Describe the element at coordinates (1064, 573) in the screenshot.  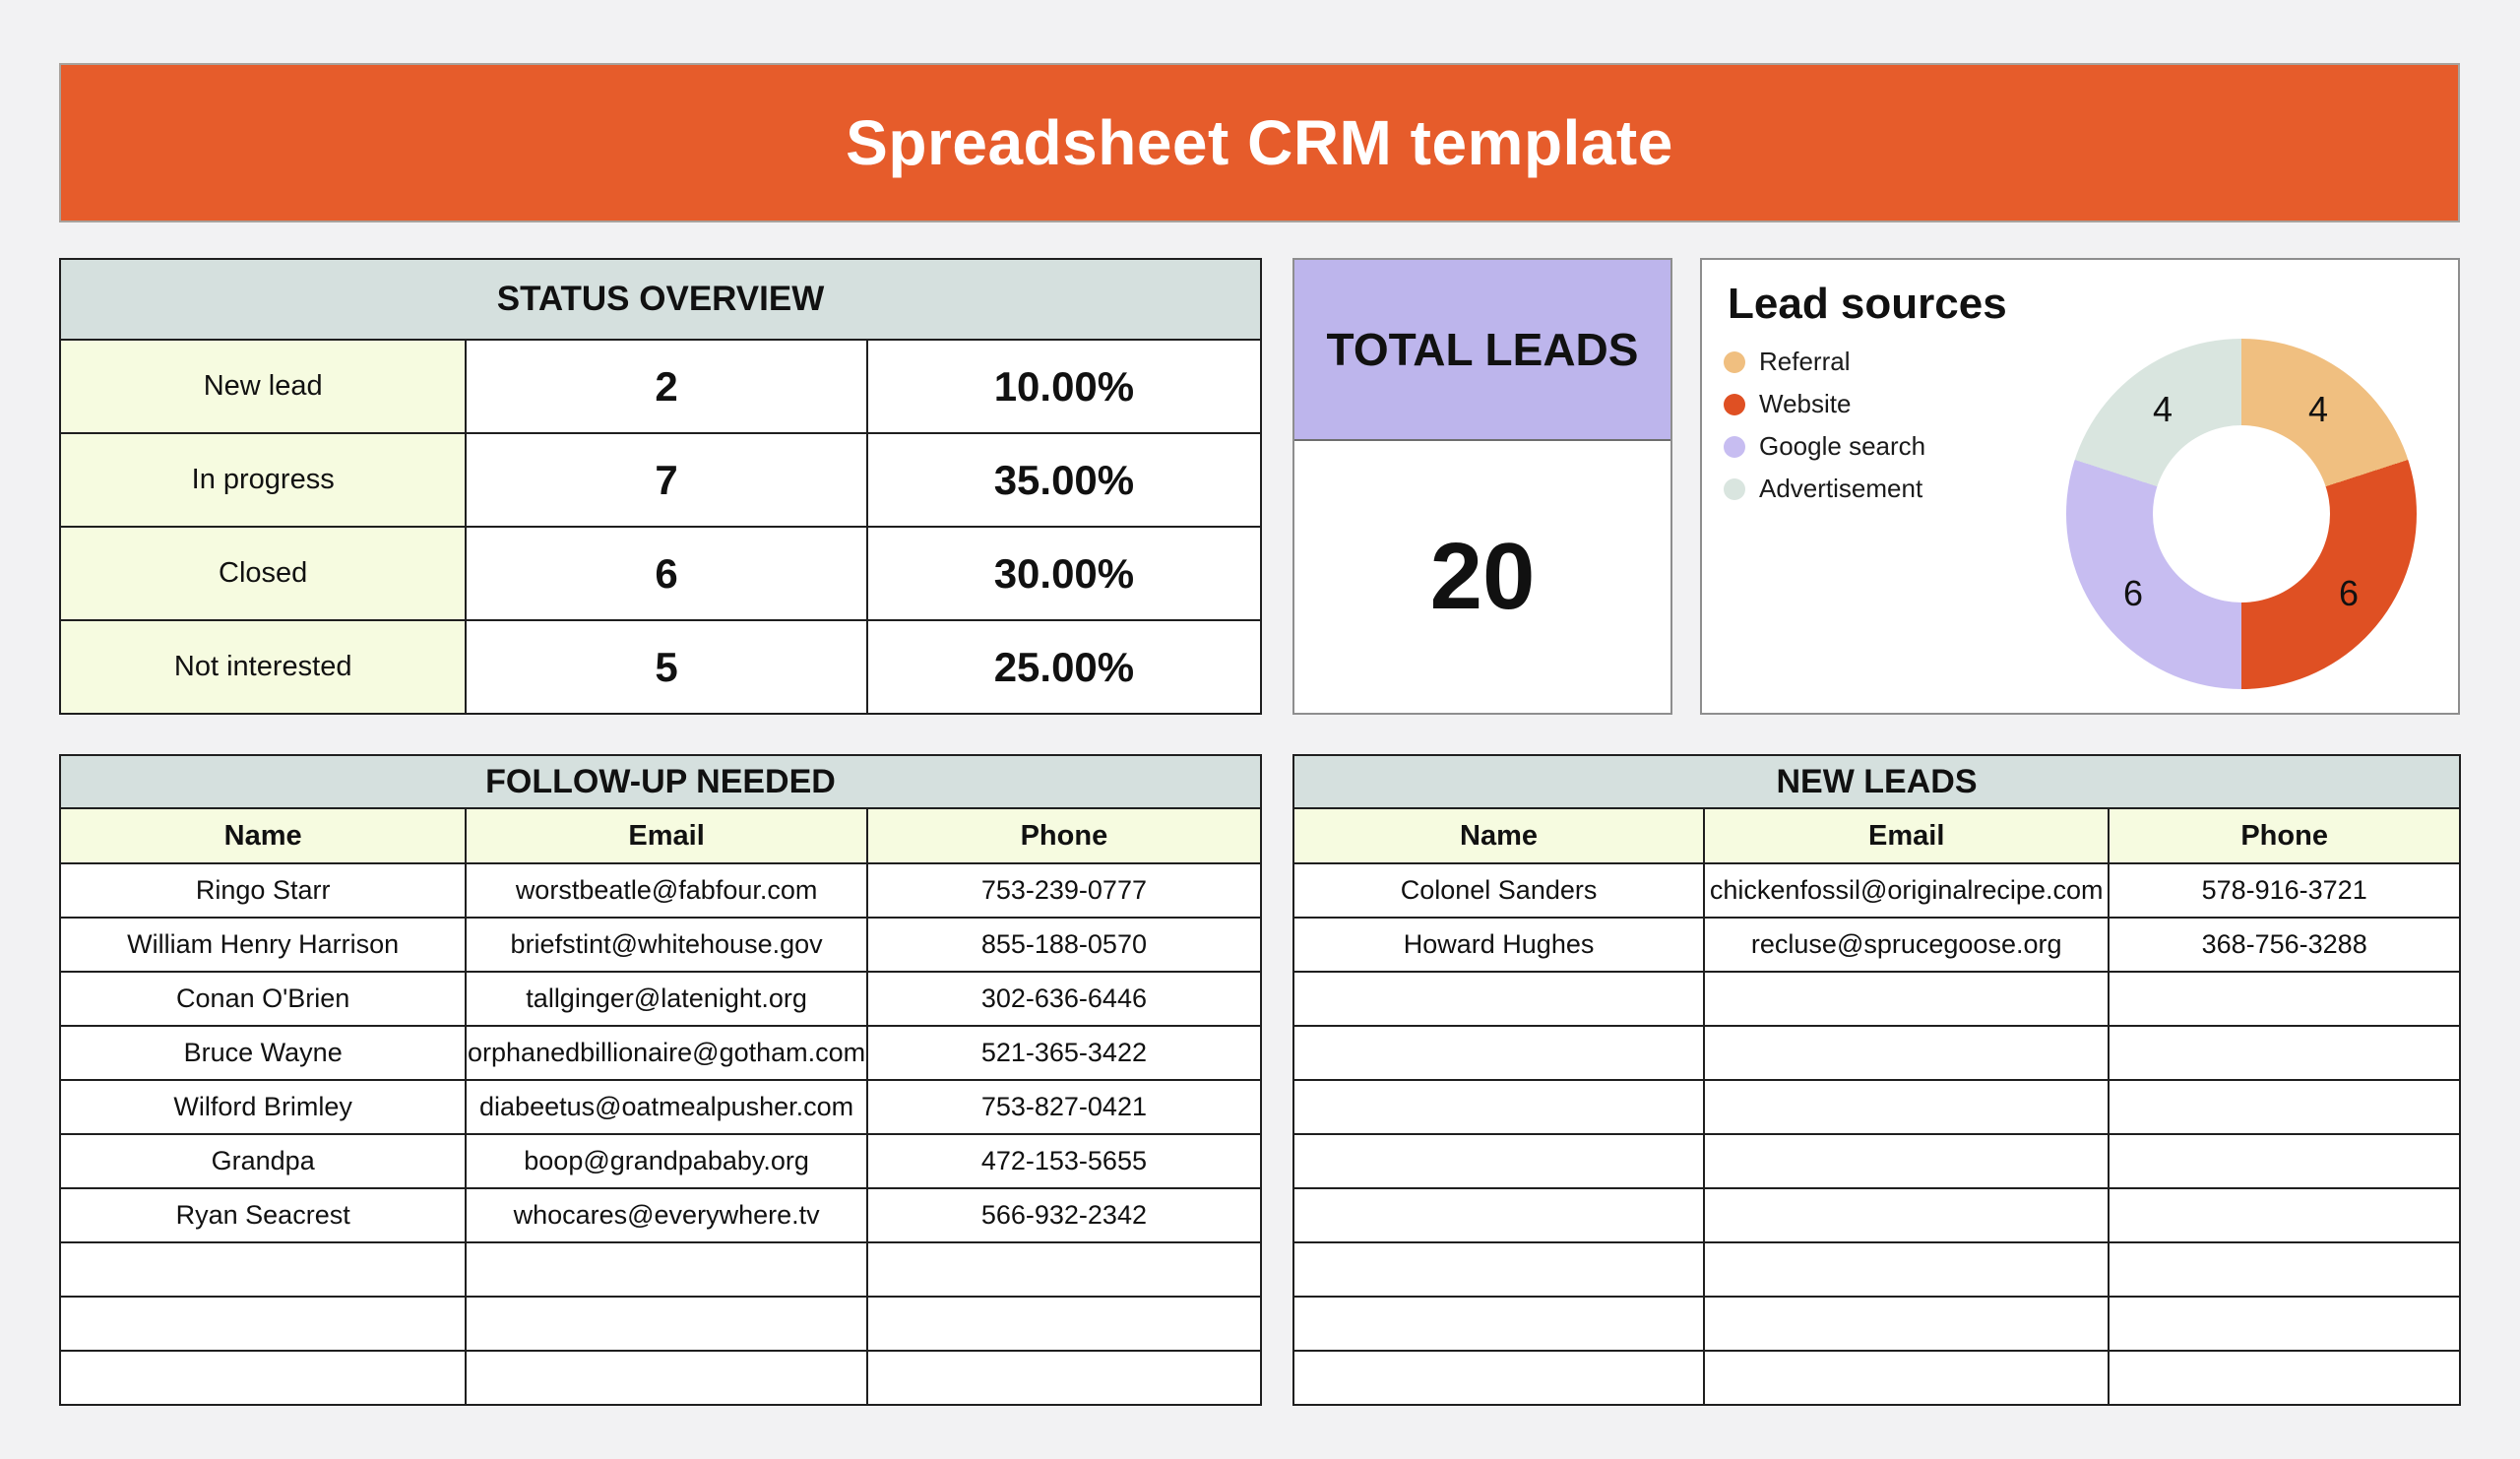
I see `status-percent-cell: 30.00%` at that location.